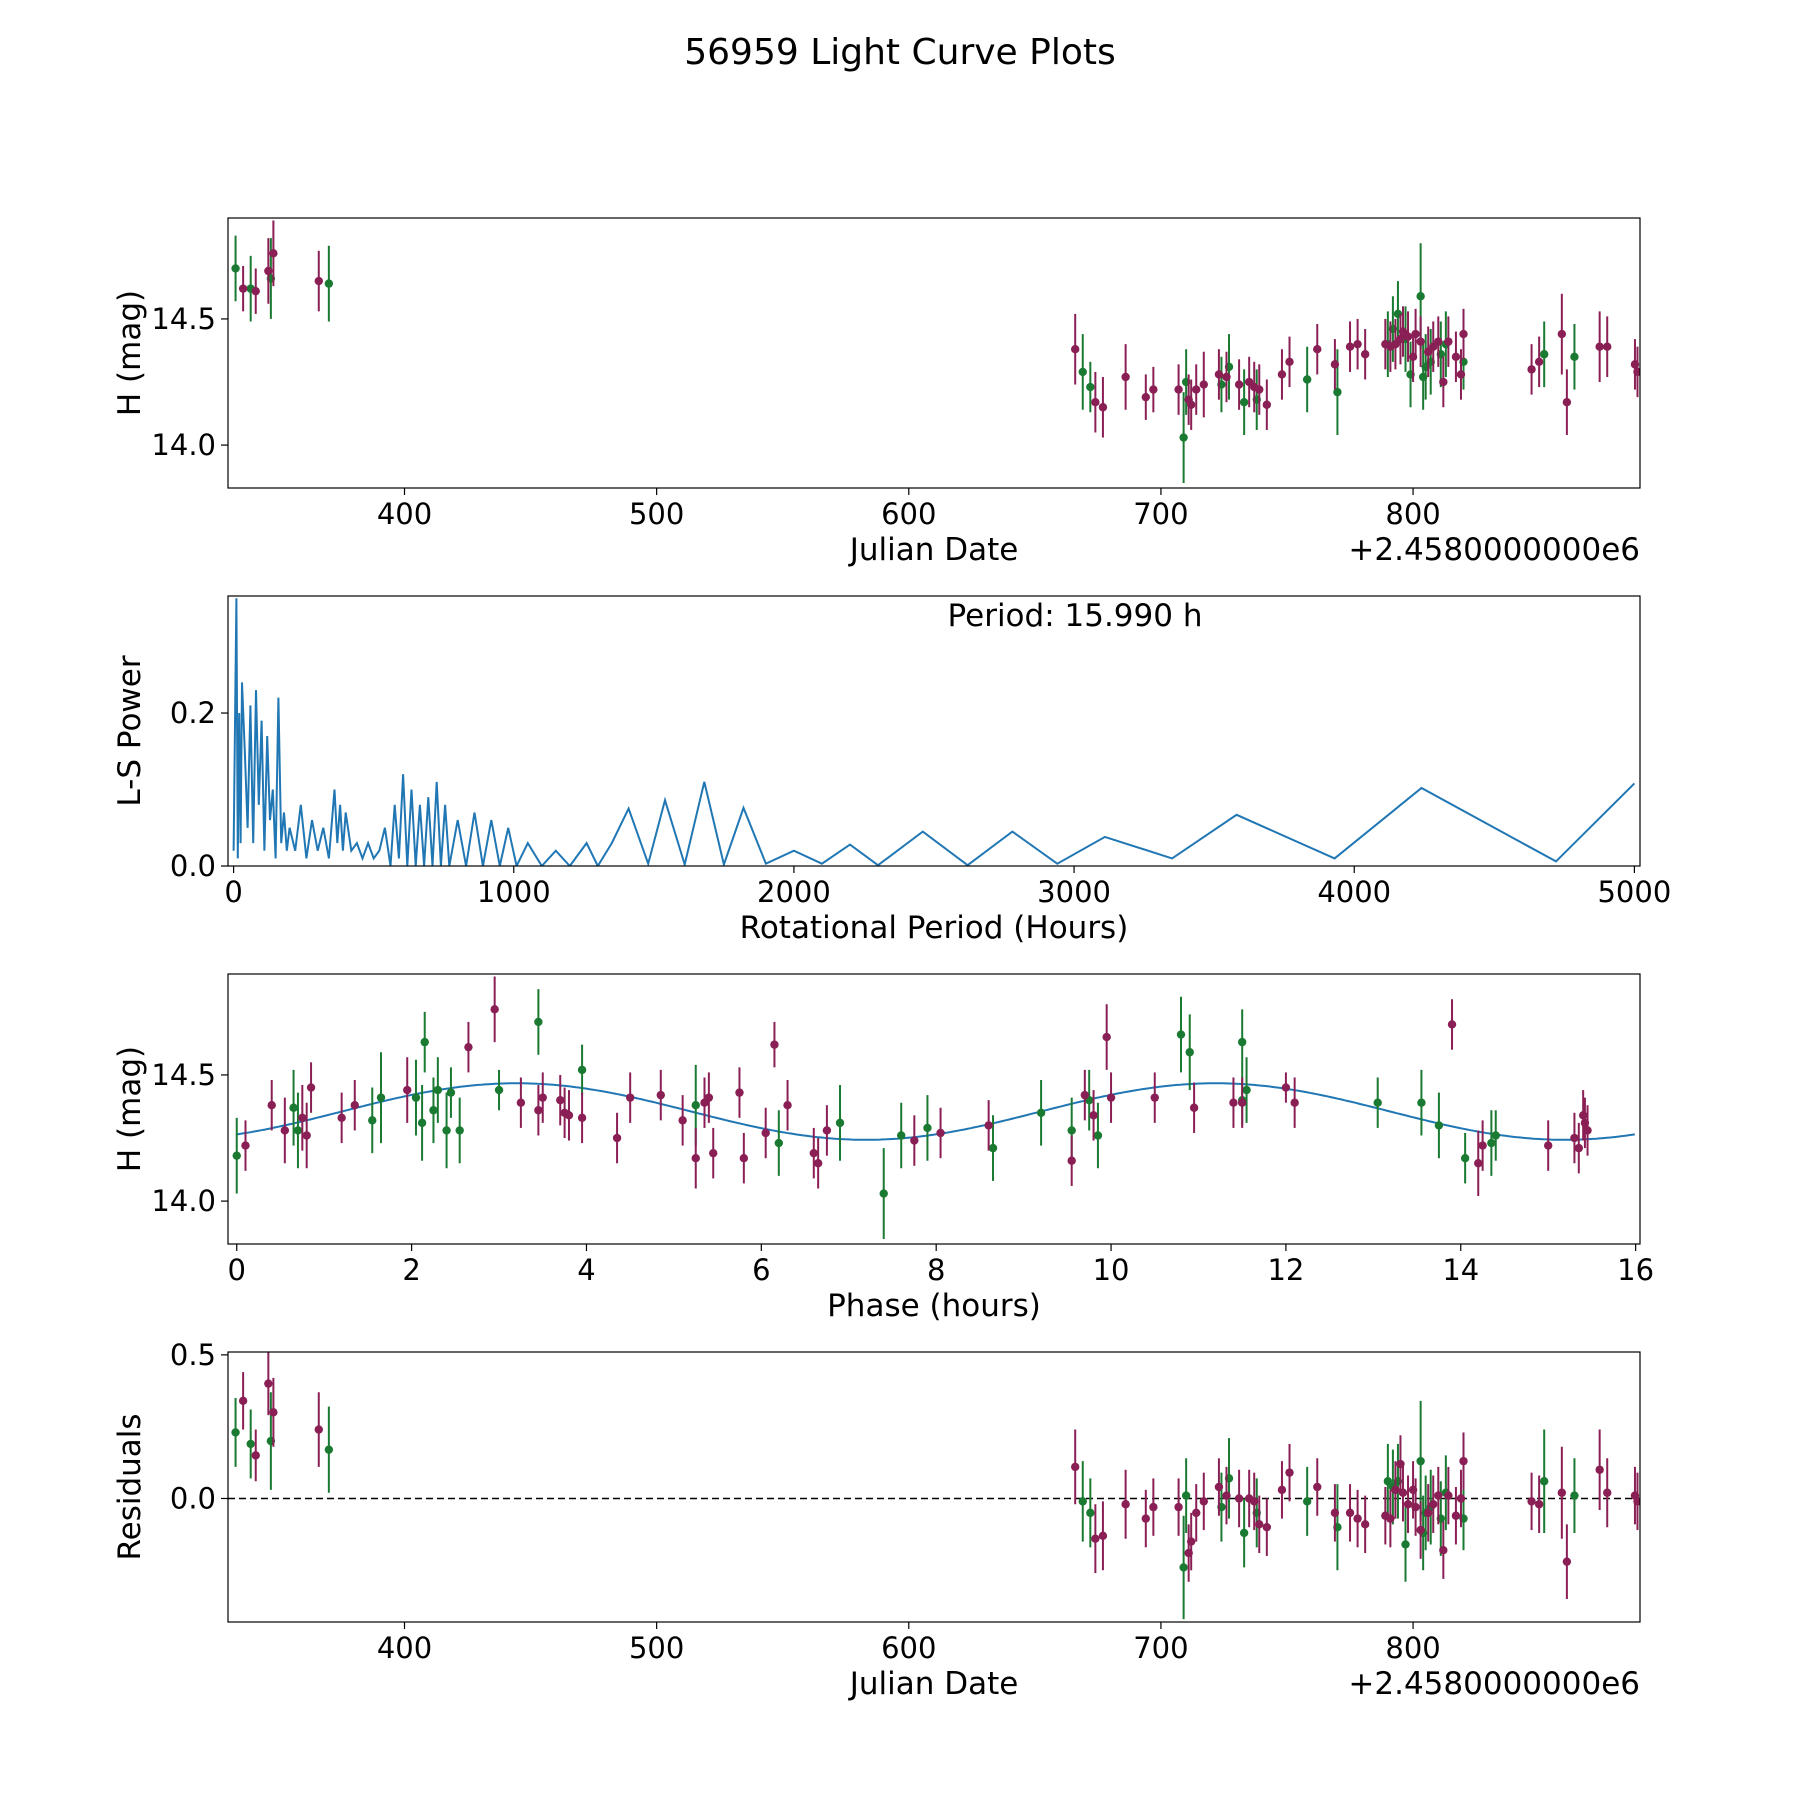 This screenshot has width=1800, height=1800. Describe the element at coordinates (1634, 892) in the screenshot. I see `periodogram-xtick-label: 5000` at that location.